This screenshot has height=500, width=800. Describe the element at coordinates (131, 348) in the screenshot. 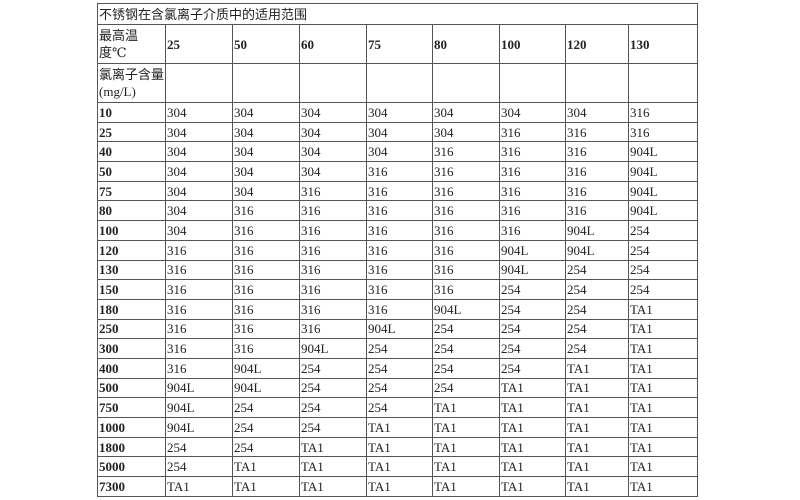

I see `chloride-value: 300` at that location.